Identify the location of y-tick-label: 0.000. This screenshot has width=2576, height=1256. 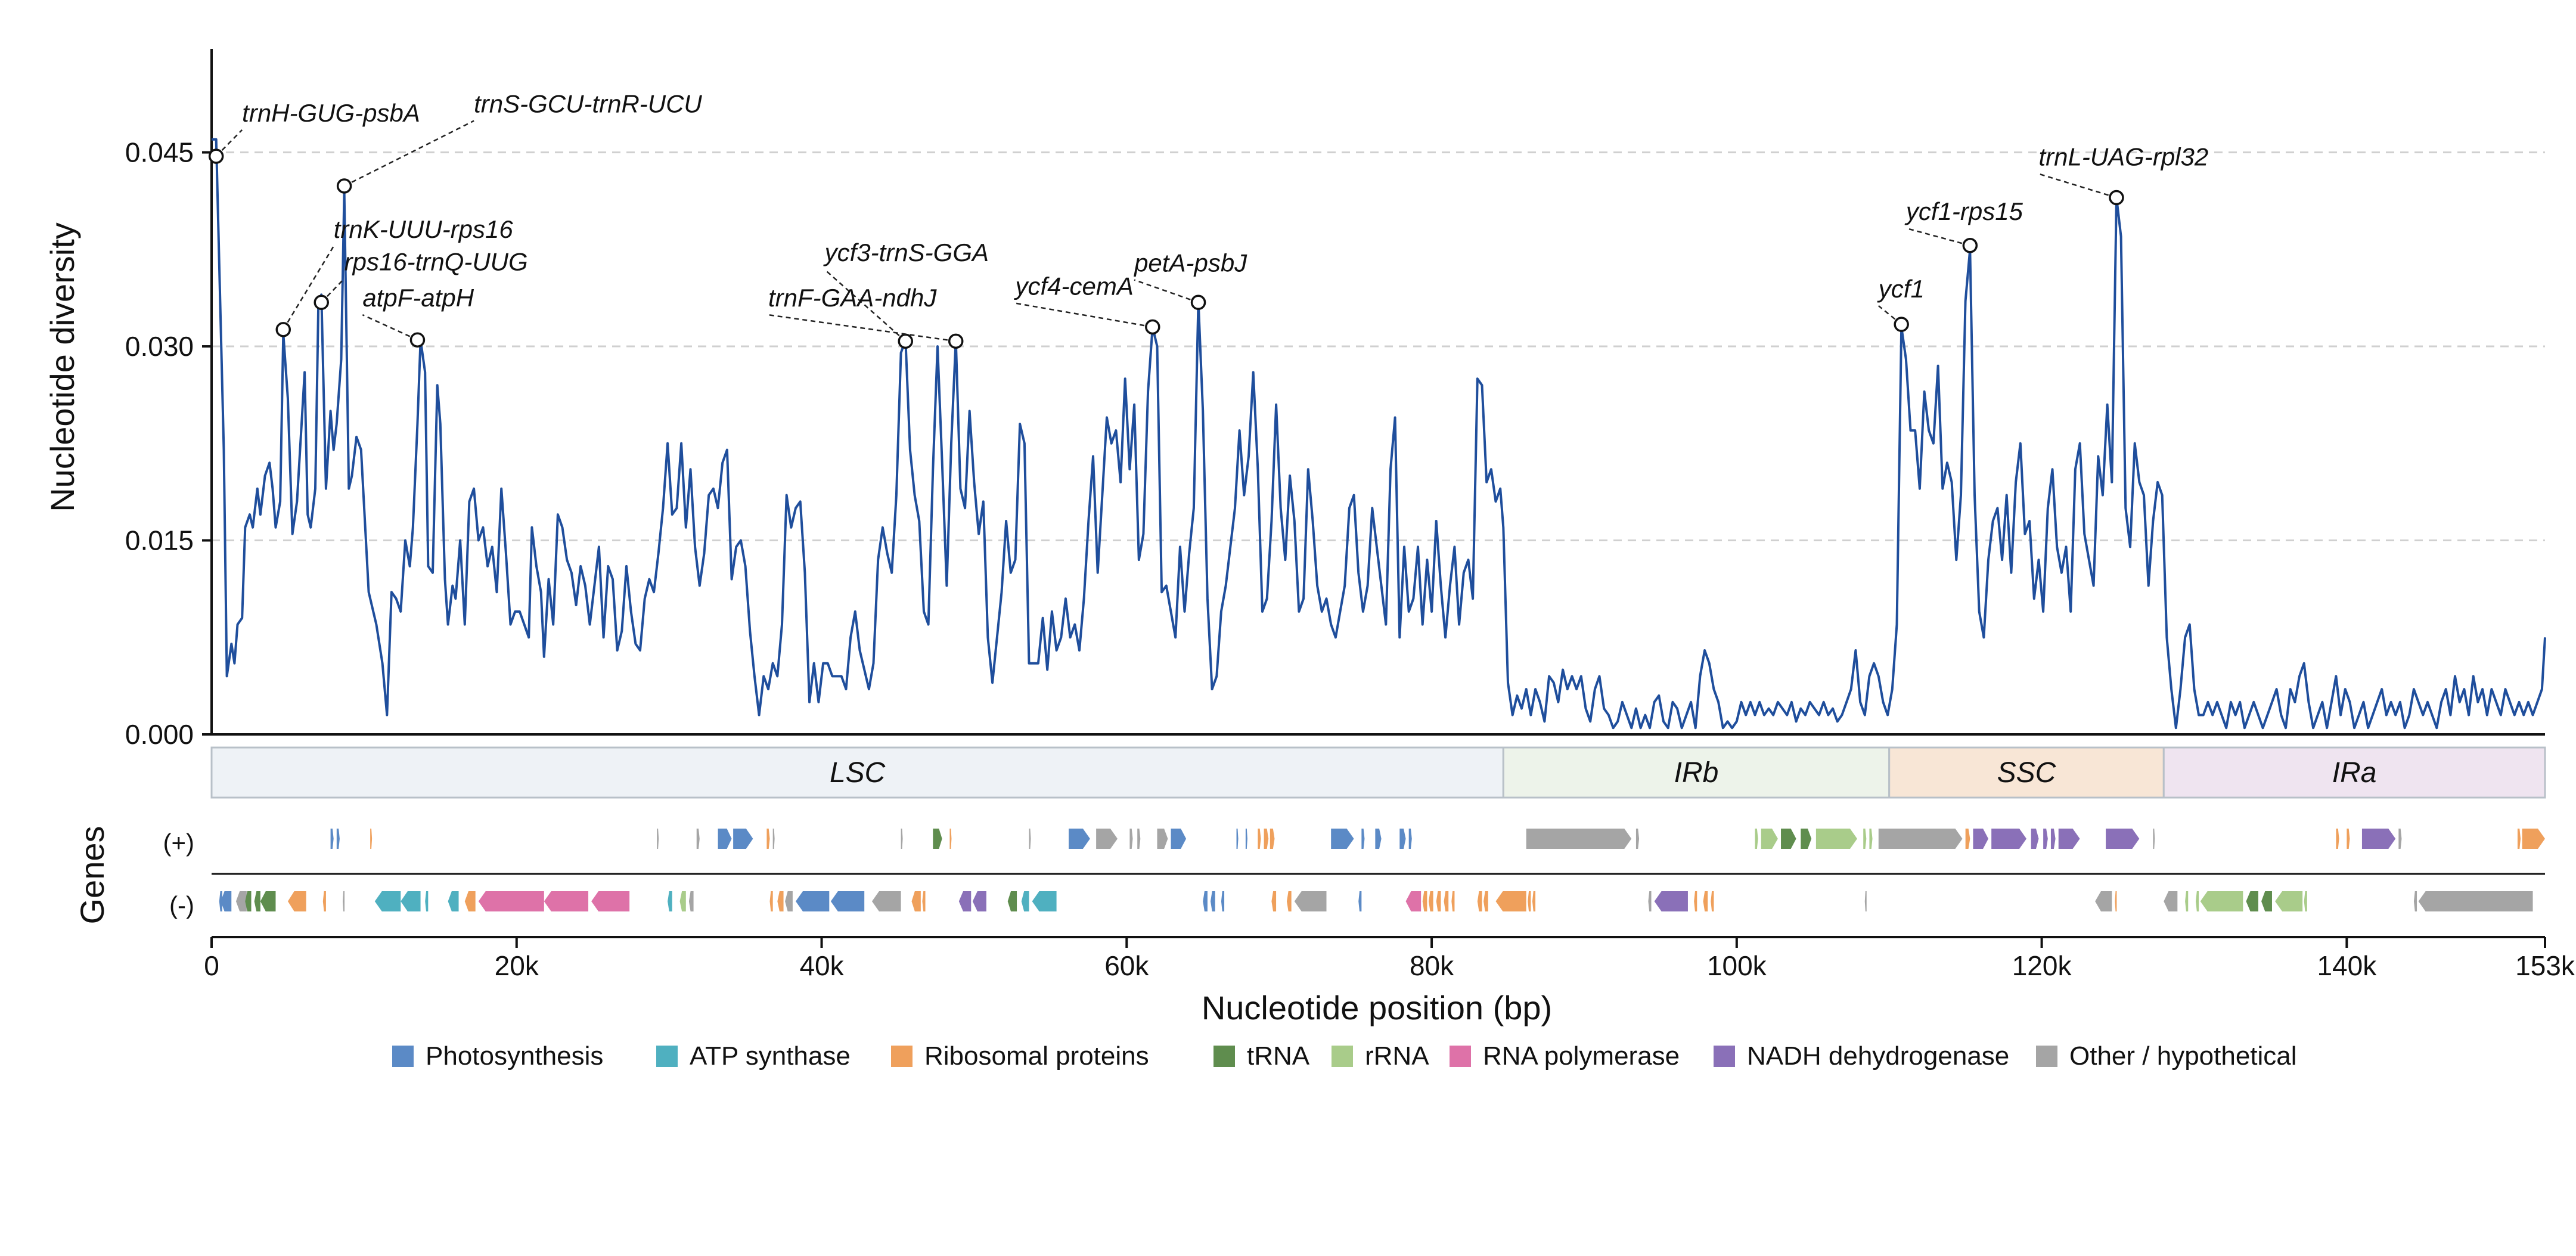
(160, 735).